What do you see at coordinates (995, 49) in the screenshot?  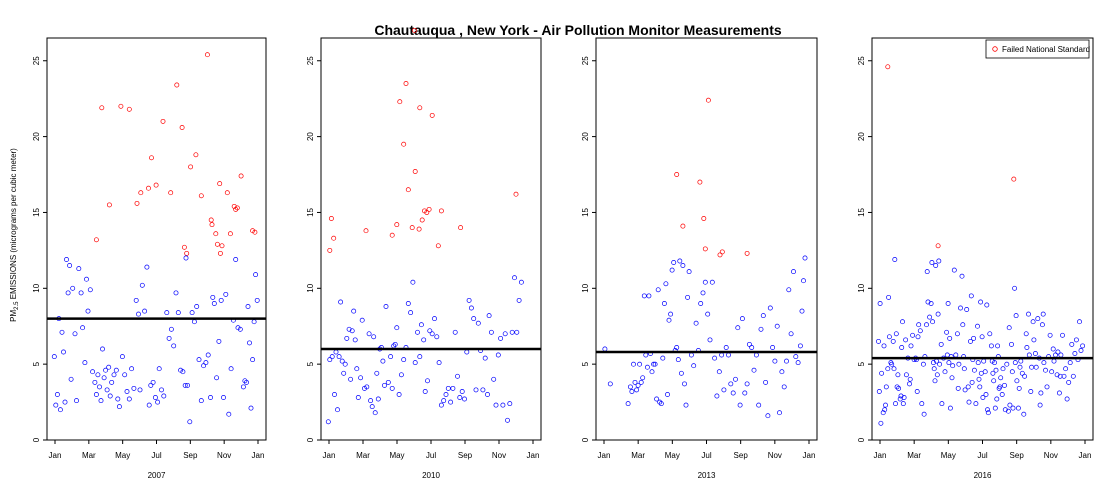 I see `legend-marker` at bounding box center [995, 49].